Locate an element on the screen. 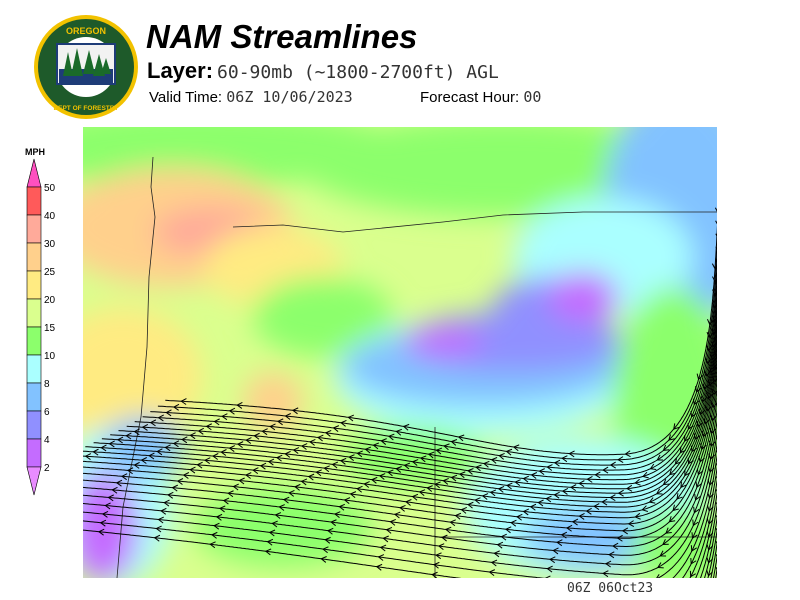 Image resolution: width=800 pixels, height=600 pixels. colorbar-unit: MPH is located at coordinates (35, 152).